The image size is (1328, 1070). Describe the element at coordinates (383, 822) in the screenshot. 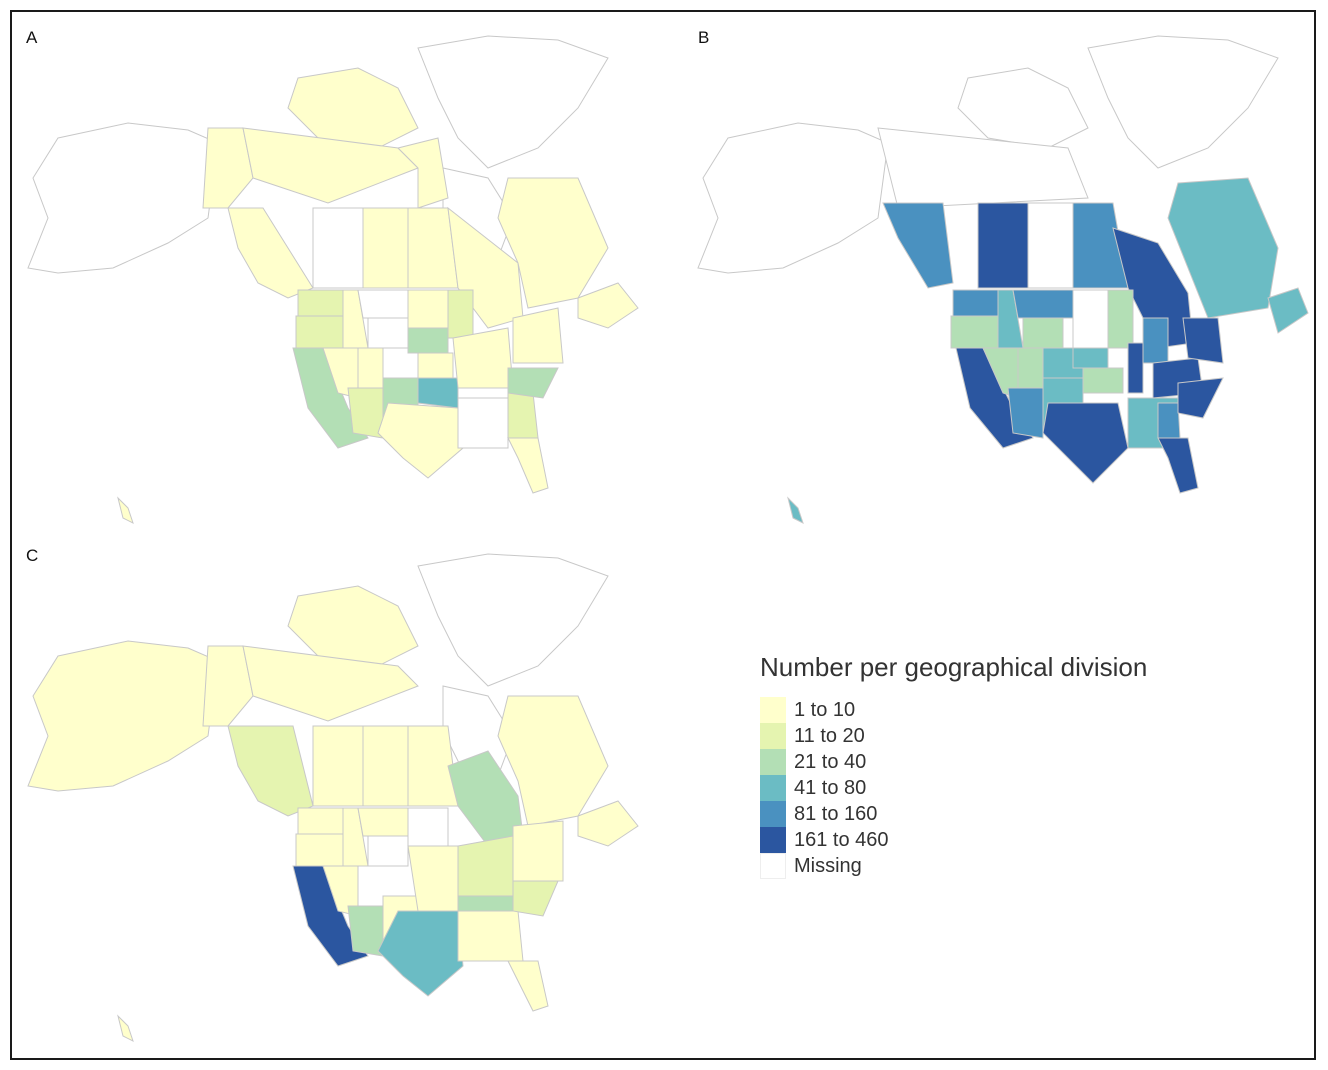

I see `map-c-montana` at that location.